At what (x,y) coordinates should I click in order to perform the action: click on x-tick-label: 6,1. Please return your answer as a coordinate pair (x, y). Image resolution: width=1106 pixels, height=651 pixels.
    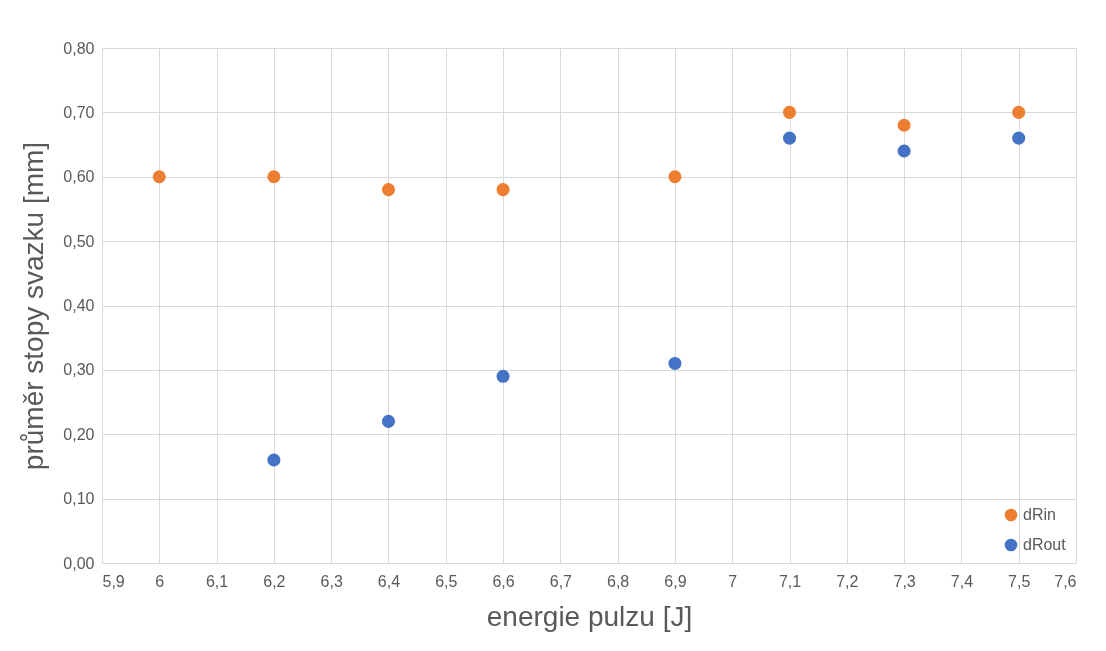
    Looking at the image, I should click on (217, 581).